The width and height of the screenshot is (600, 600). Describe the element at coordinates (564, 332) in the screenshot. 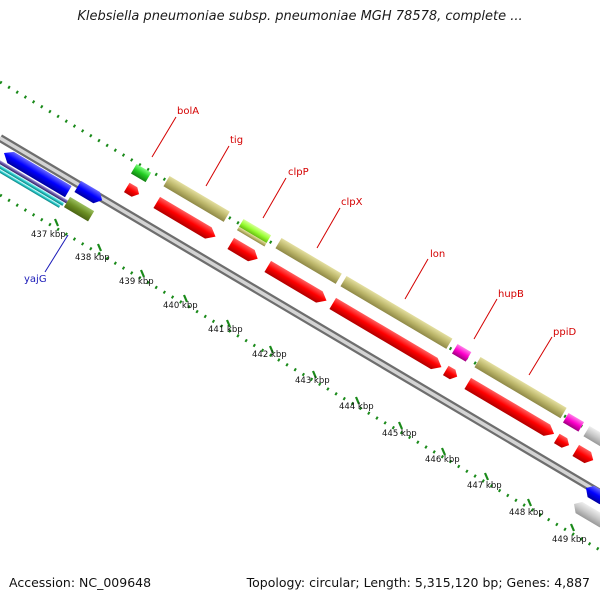

I see `gene-label-ppid: ppiD` at that location.